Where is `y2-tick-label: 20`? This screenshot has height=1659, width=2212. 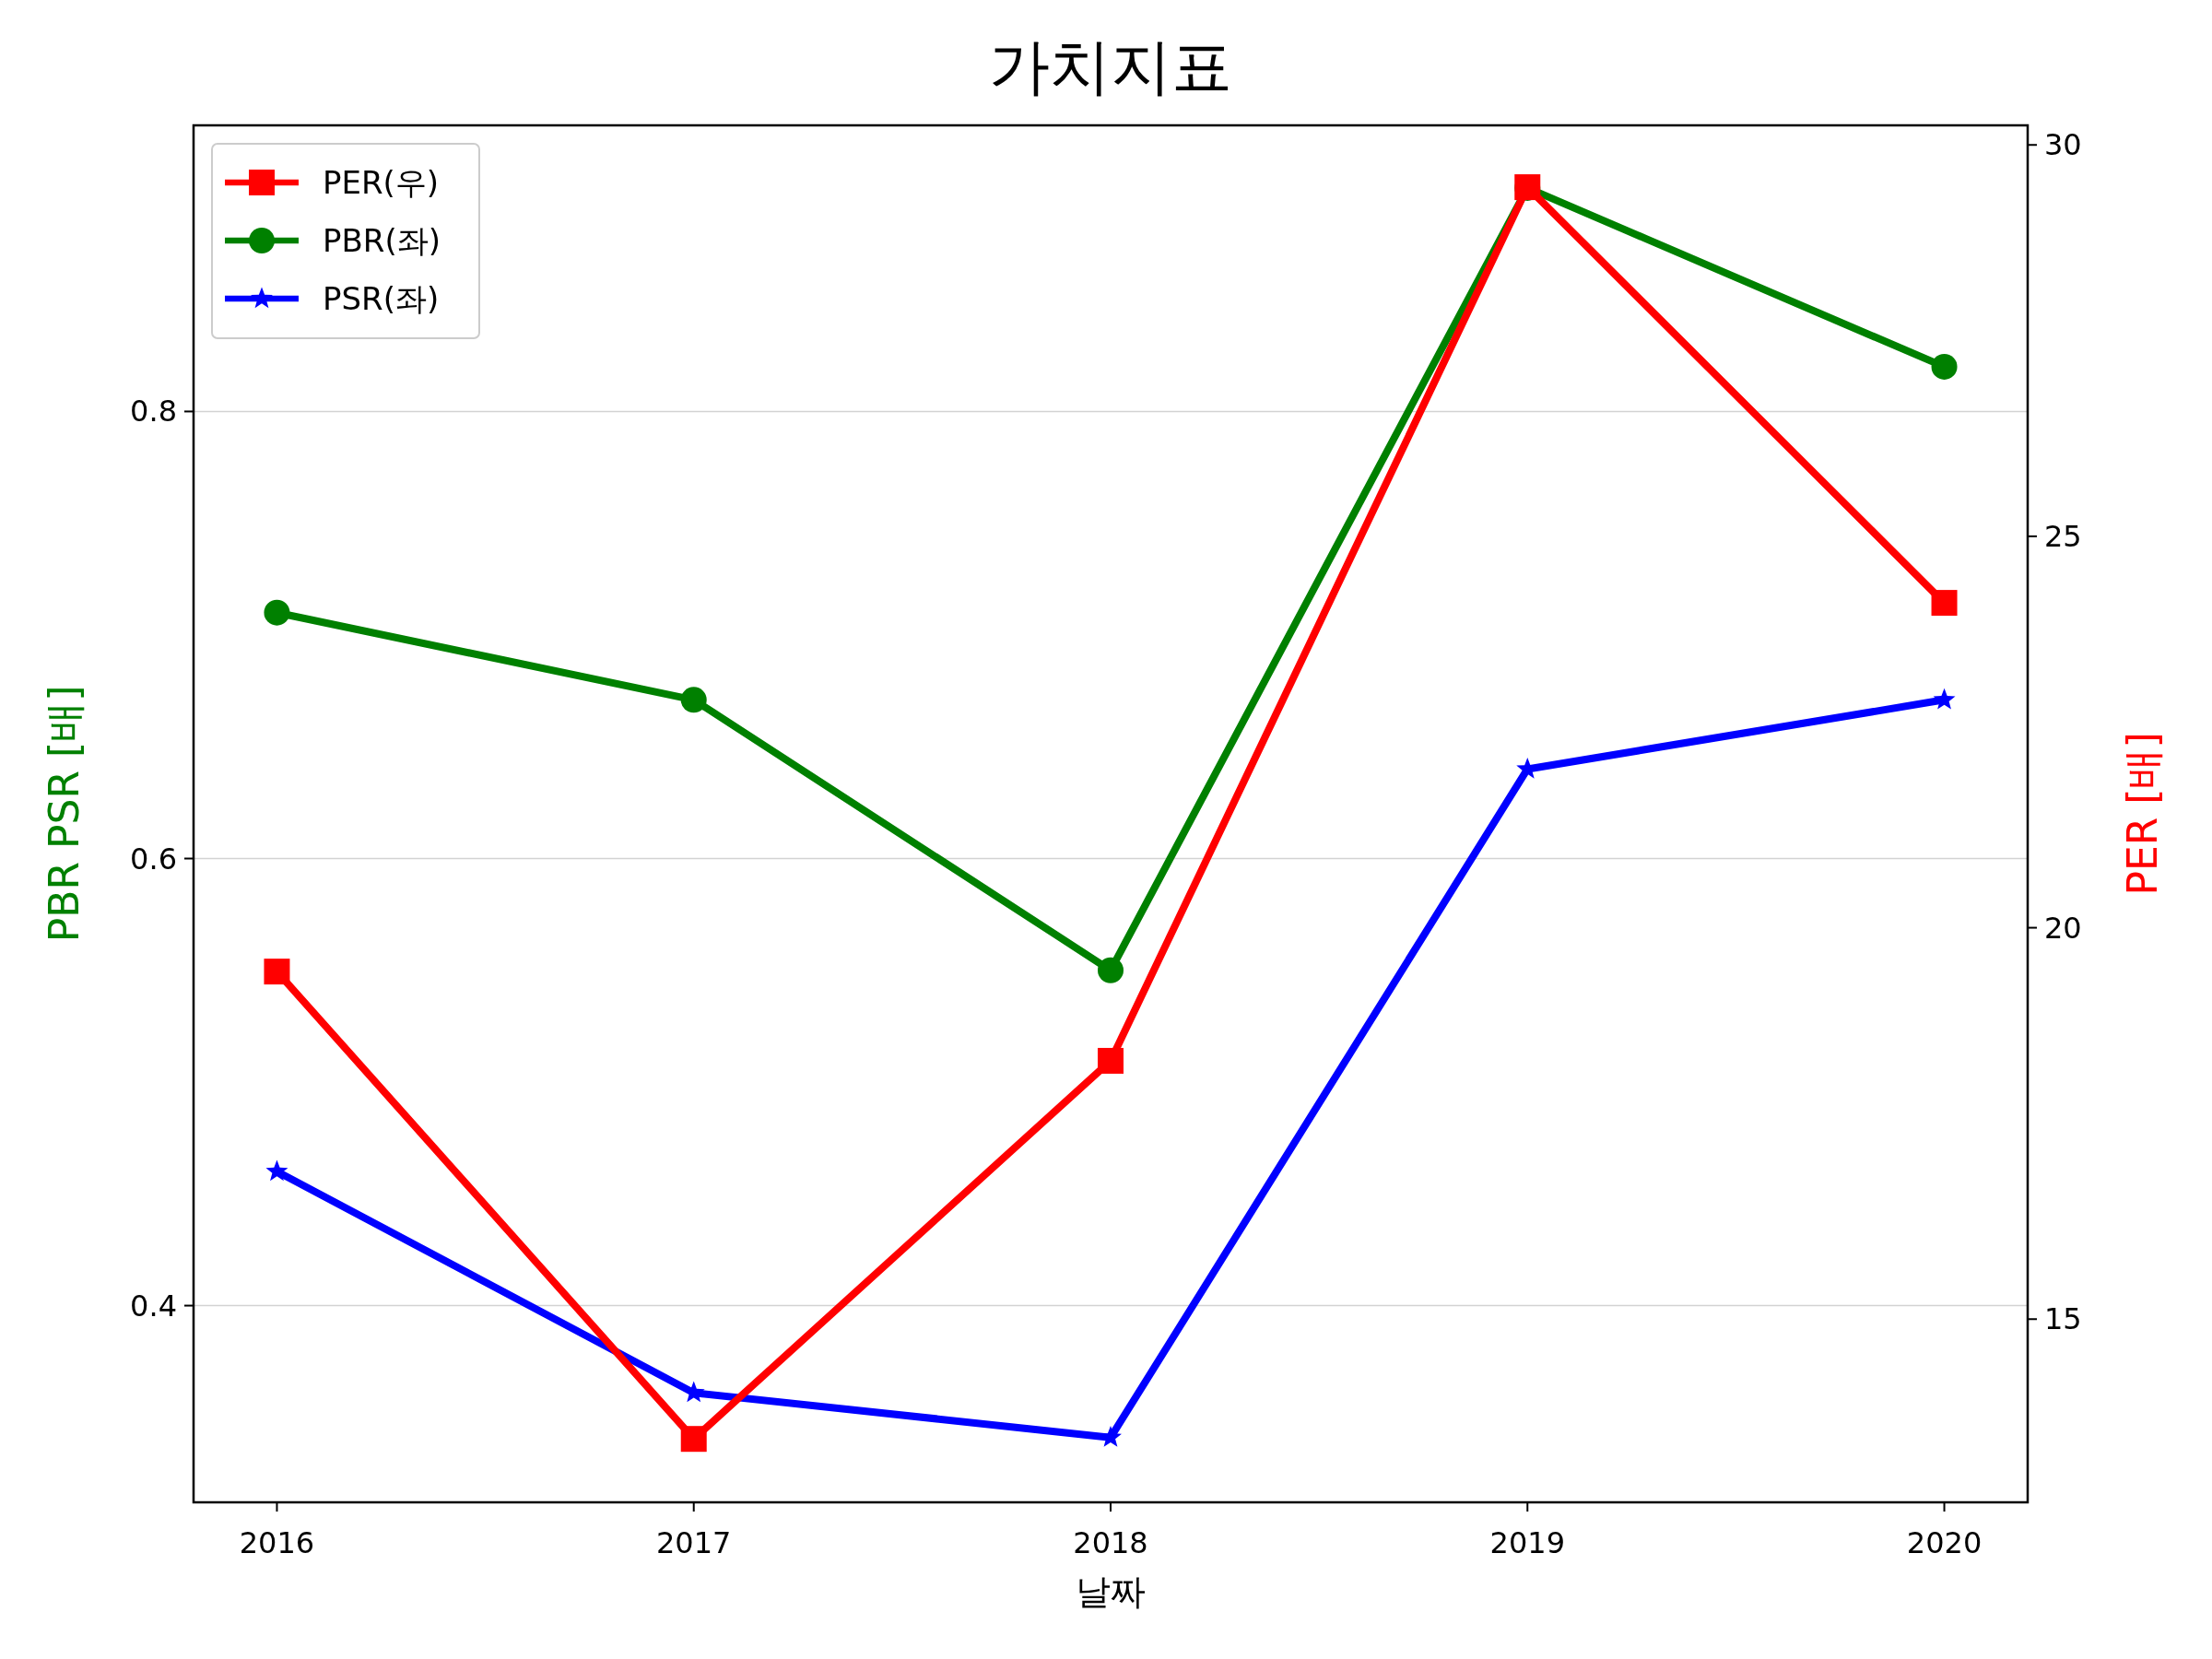
y2-tick-label: 20 is located at coordinates (2063, 928).